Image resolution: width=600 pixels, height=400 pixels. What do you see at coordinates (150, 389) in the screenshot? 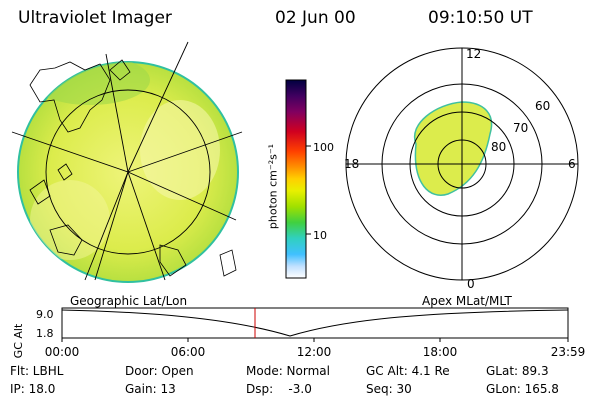
I see `info-gain: Gain: 13` at bounding box center [150, 389].